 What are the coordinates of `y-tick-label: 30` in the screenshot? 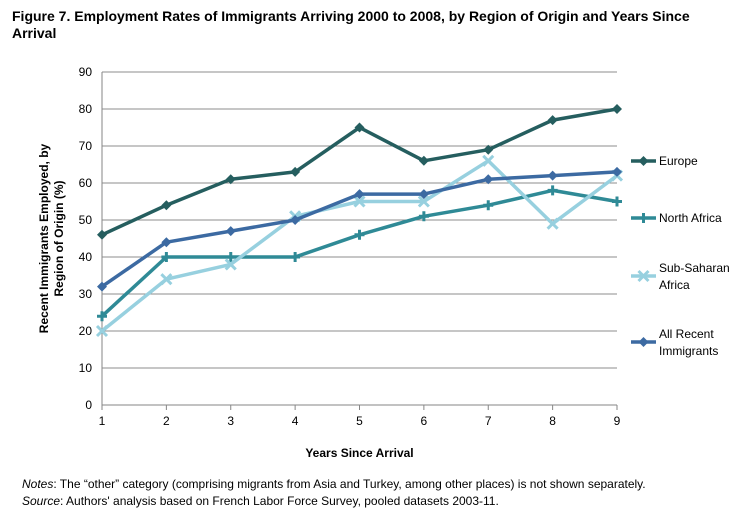 It's located at (86, 294).